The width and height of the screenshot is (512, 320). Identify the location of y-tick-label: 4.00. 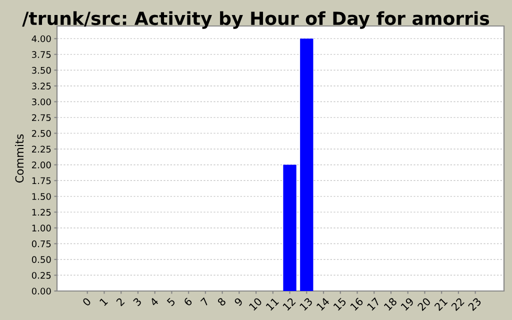
(41, 38).